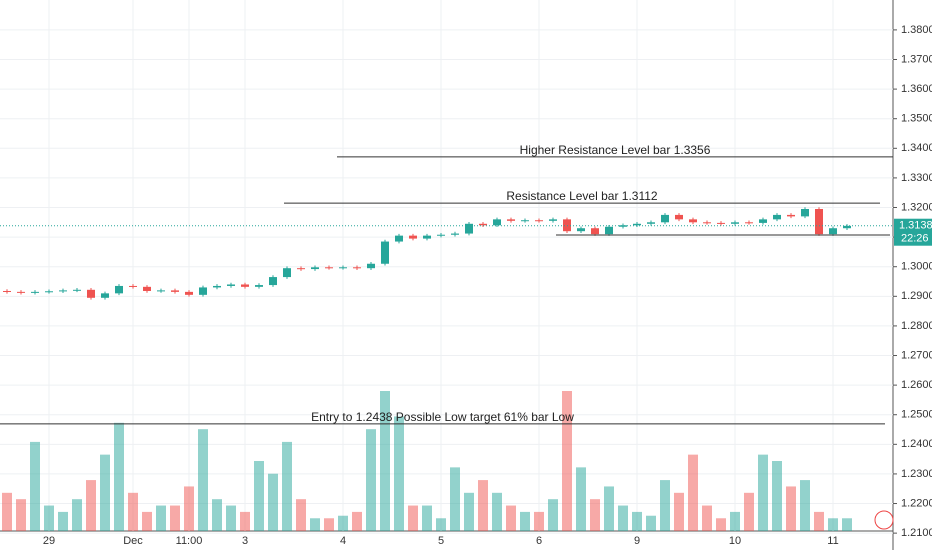  What do you see at coordinates (539, 541) in the screenshot?
I see `x-tick-label: 6` at bounding box center [539, 541].